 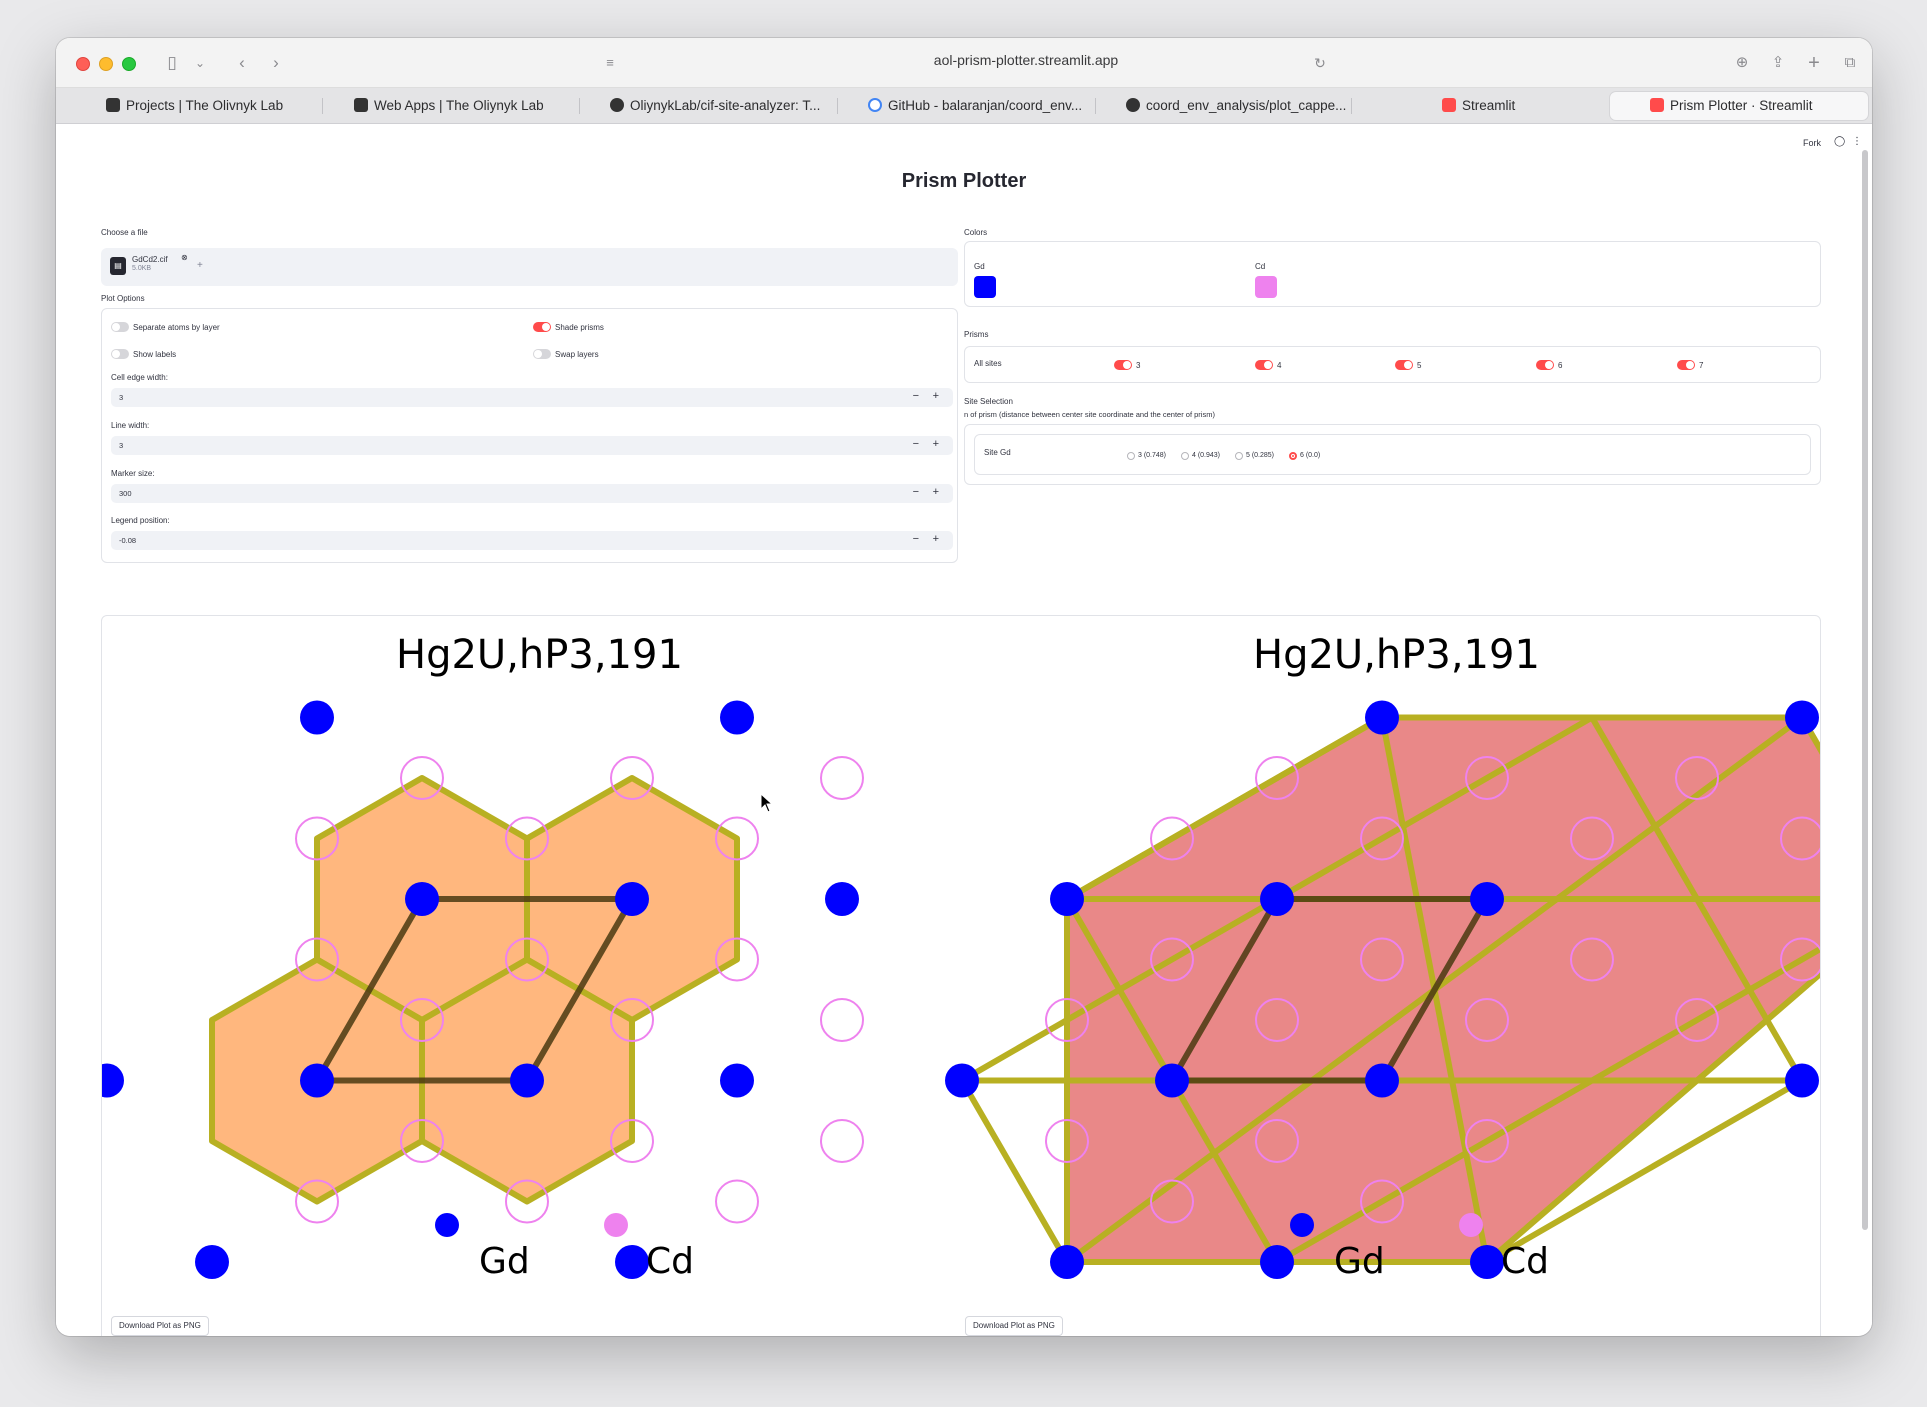 I want to click on site-option-3-radio, so click(x=1131, y=456).